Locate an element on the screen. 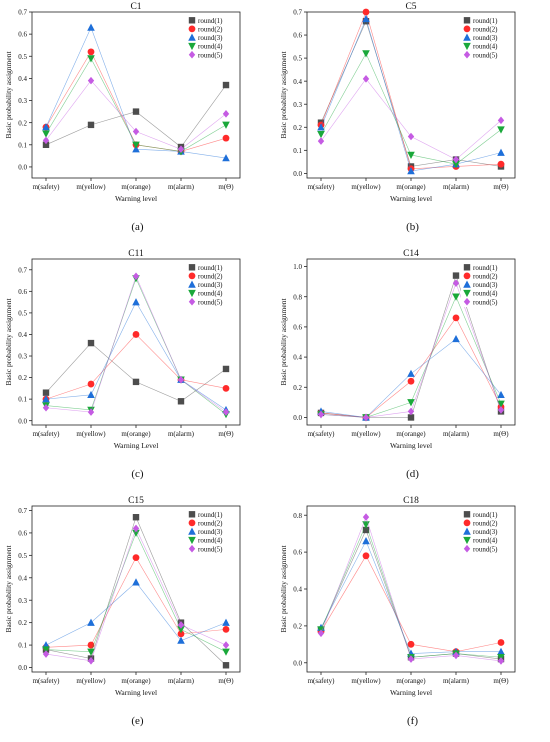 The image size is (550, 742). x-tick-label: m(alarm) is located at coordinates (181, 681).